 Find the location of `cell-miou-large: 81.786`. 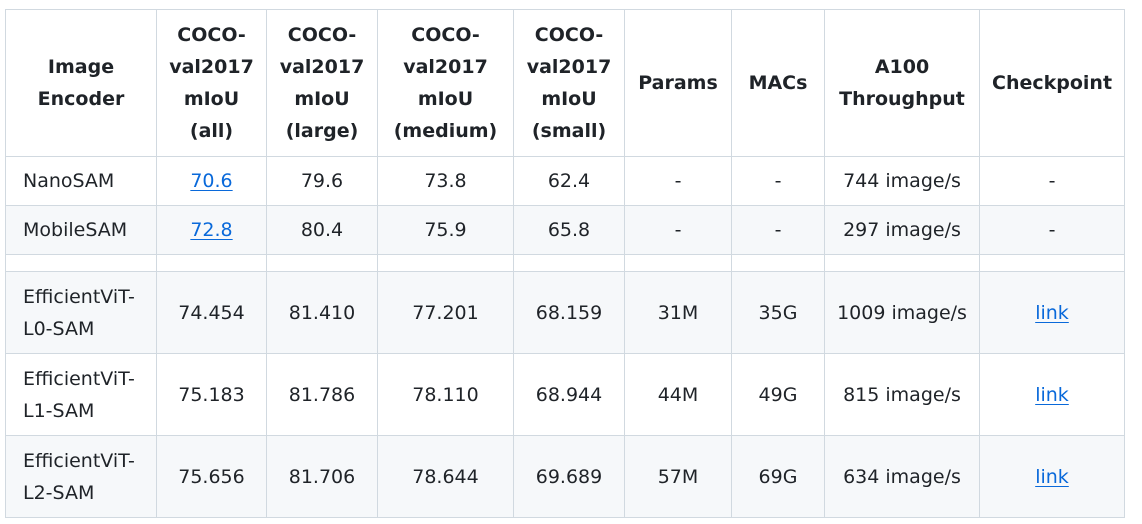

cell-miou-large: 81.786 is located at coordinates (322, 394).